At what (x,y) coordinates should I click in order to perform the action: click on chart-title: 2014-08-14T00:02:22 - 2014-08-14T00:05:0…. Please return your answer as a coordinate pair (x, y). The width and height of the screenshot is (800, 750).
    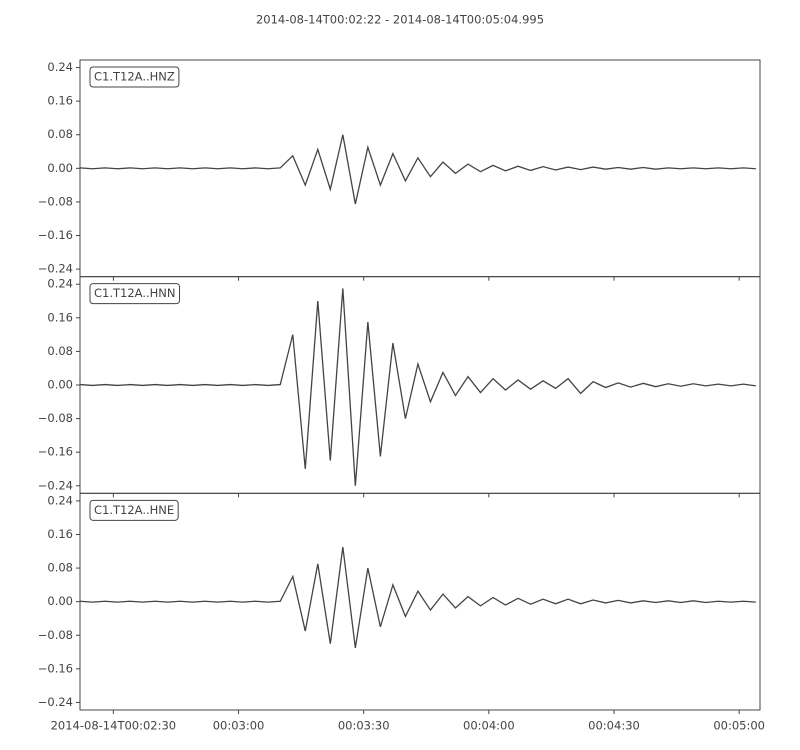
    Looking at the image, I should click on (400, 20).